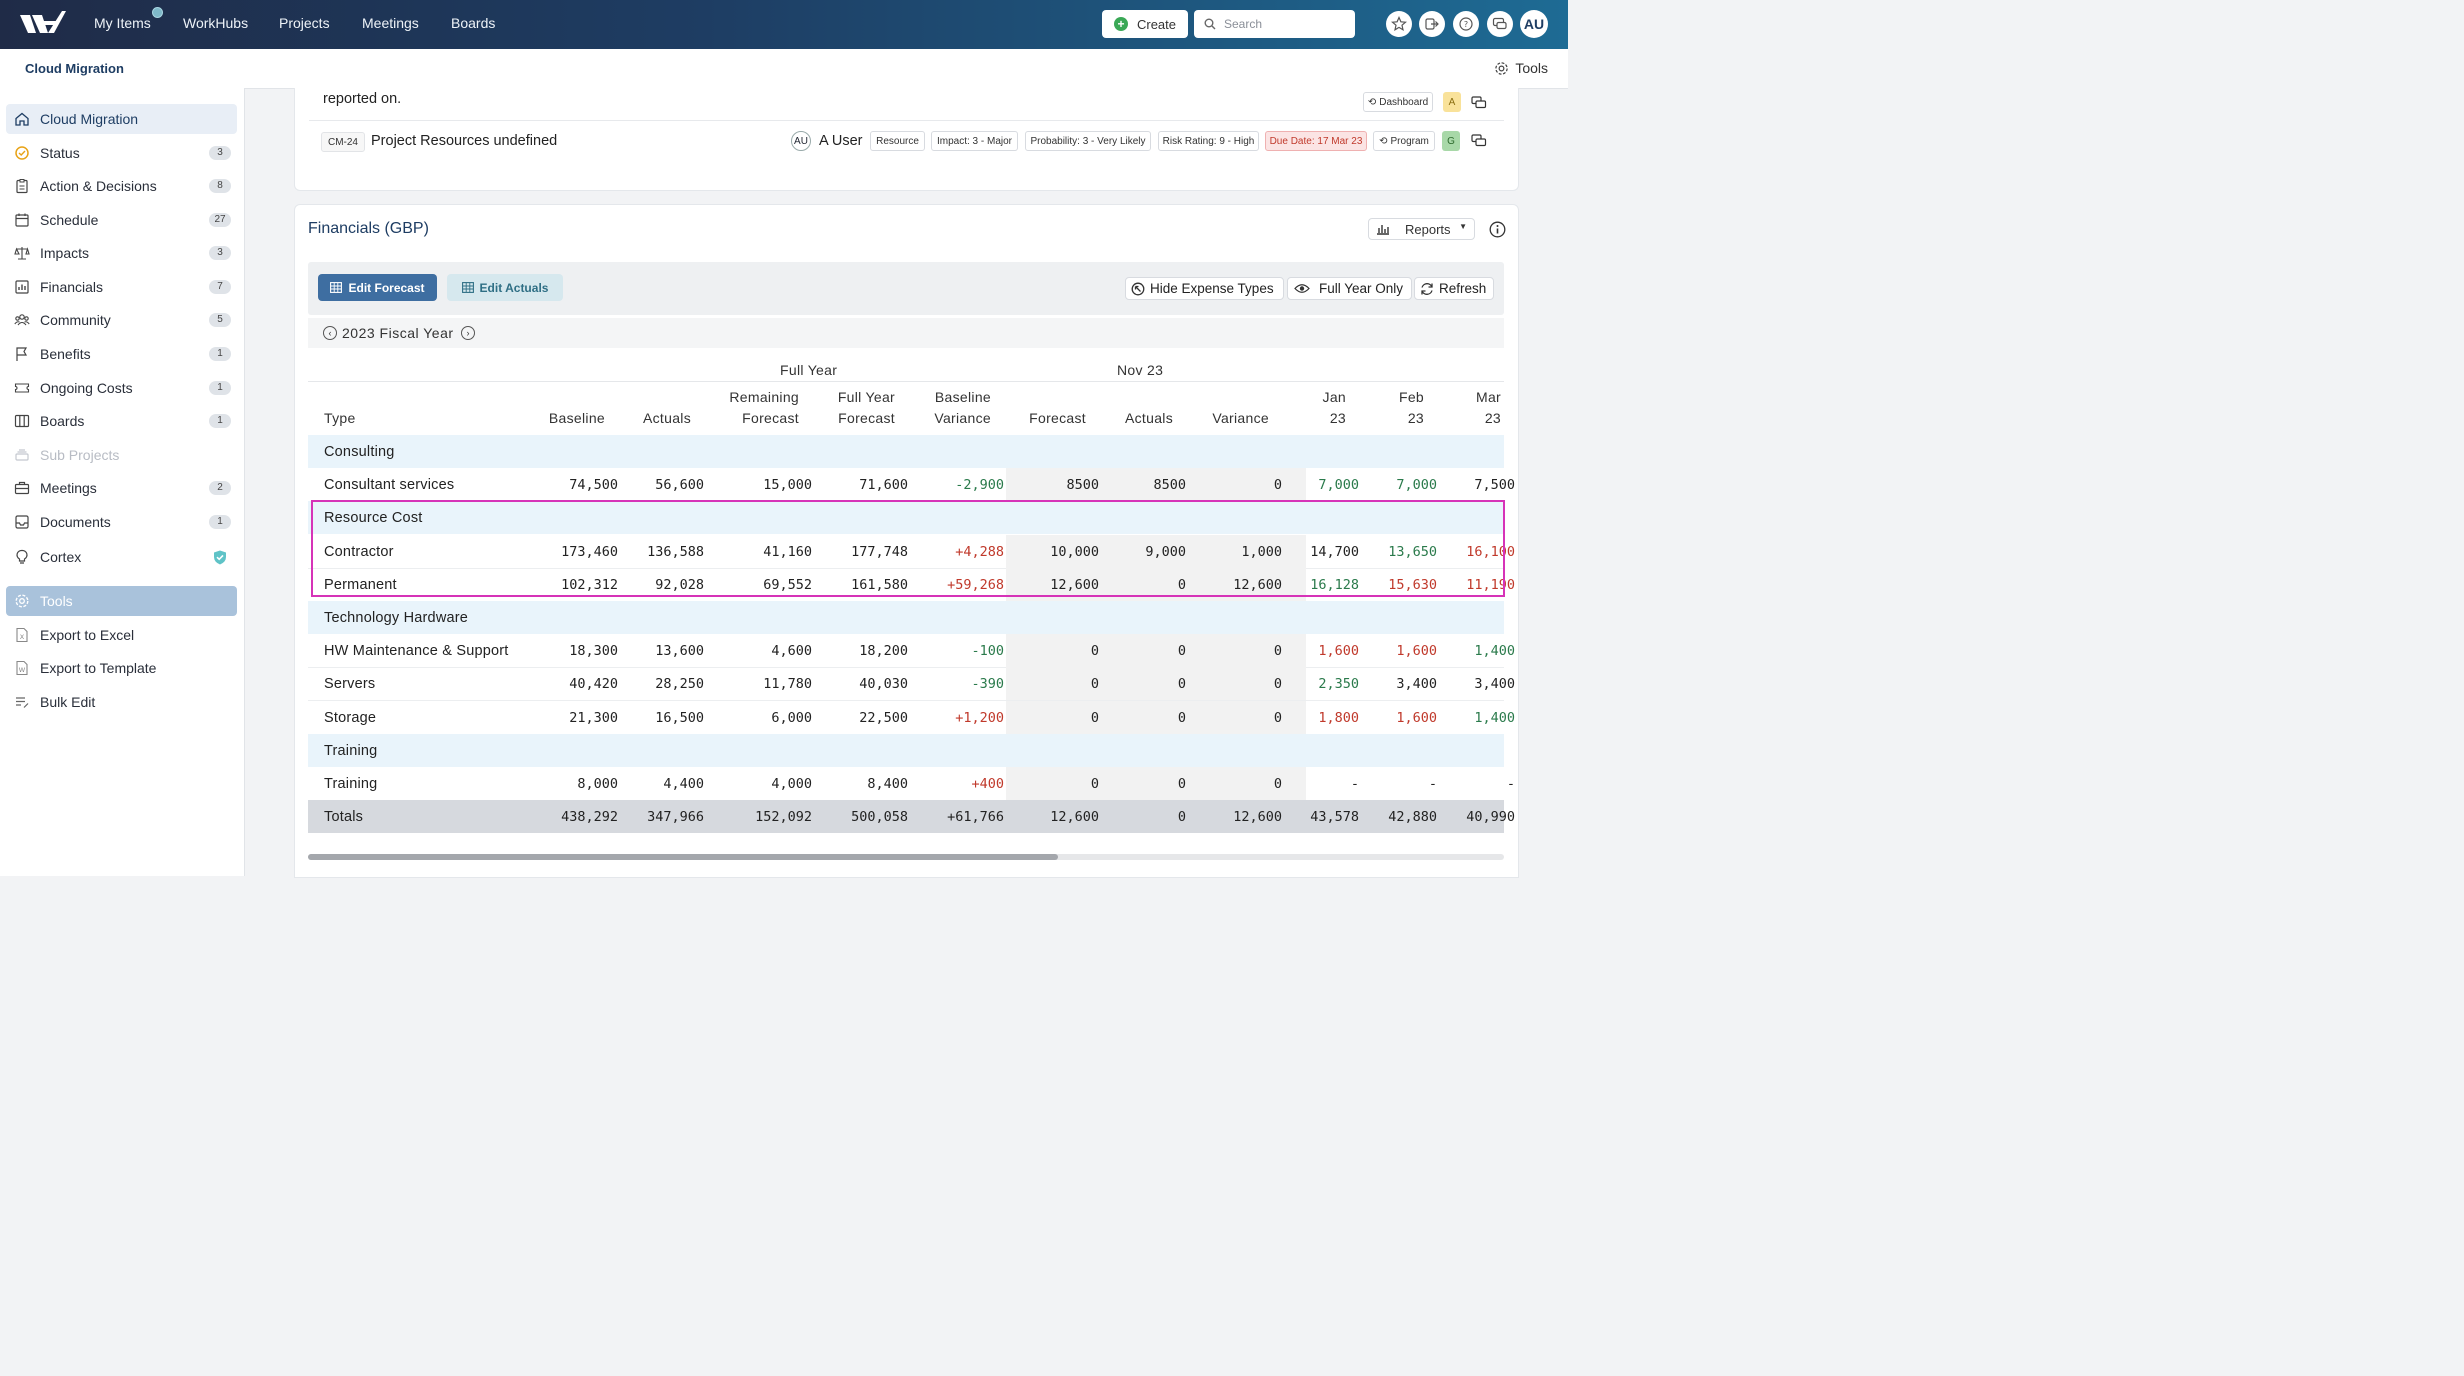 The image size is (2464, 1376). Describe the element at coordinates (679, 717) in the screenshot. I see `cell-actuals: 16,500` at that location.